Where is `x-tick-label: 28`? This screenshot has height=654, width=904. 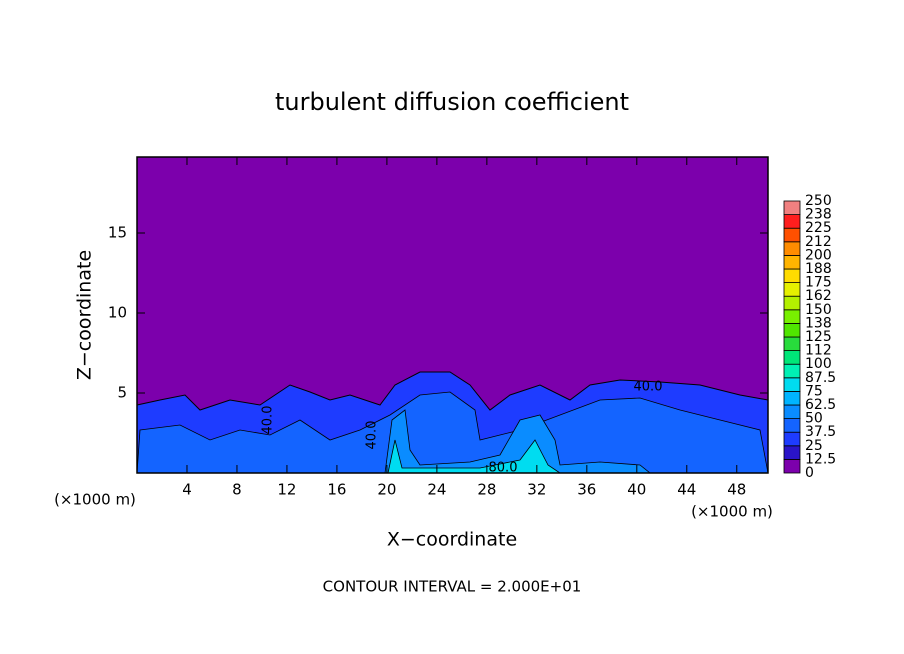
x-tick-label: 28 is located at coordinates (486, 490).